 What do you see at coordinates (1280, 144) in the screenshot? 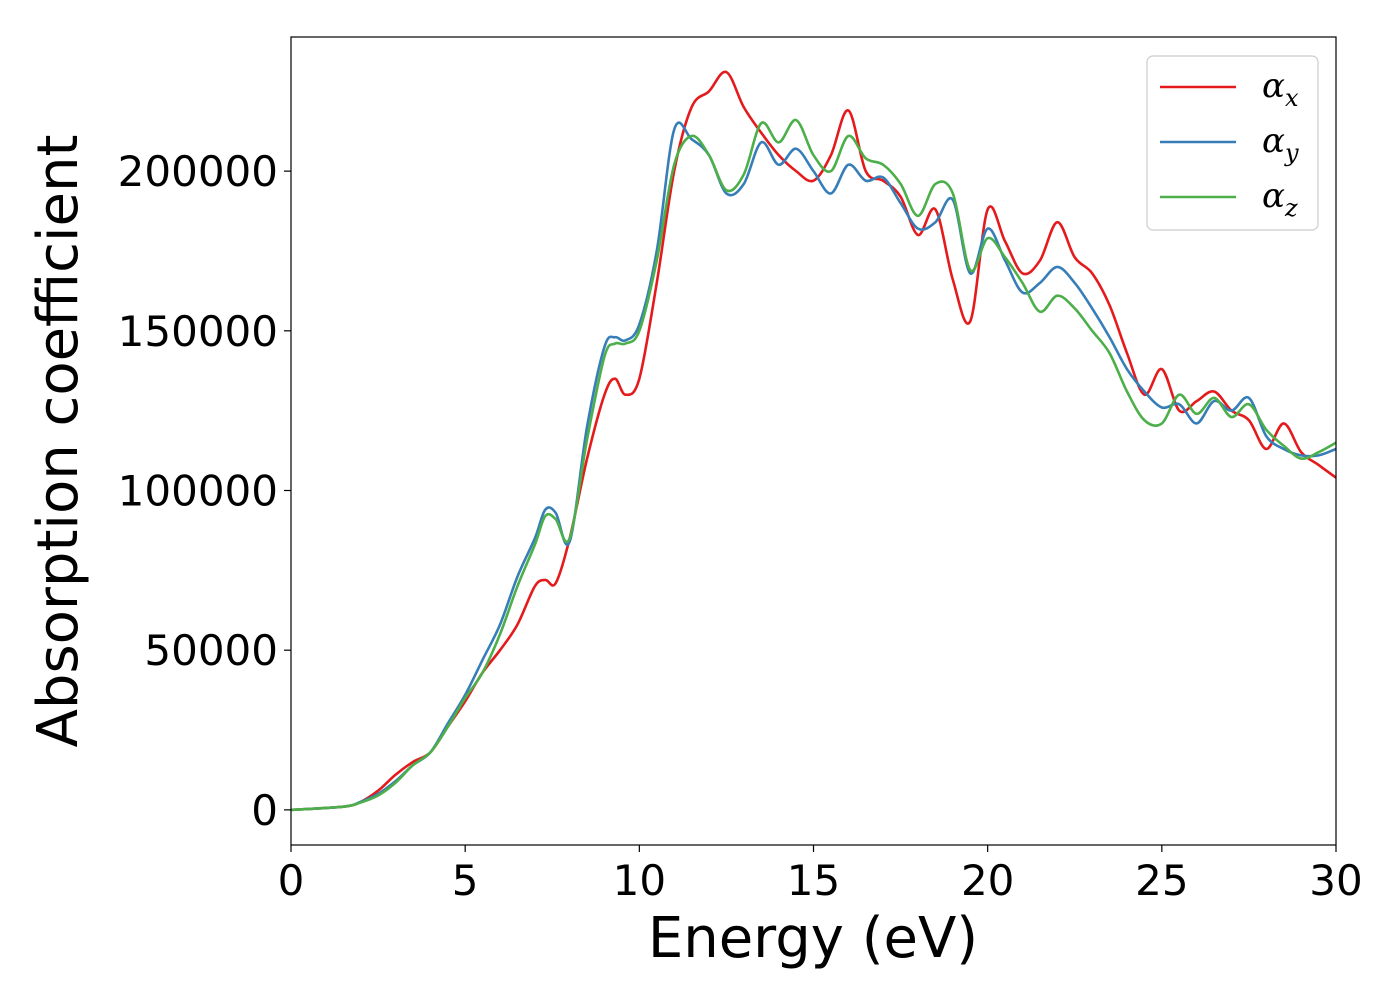
I see `legend-label-y: αy` at bounding box center [1280, 144].